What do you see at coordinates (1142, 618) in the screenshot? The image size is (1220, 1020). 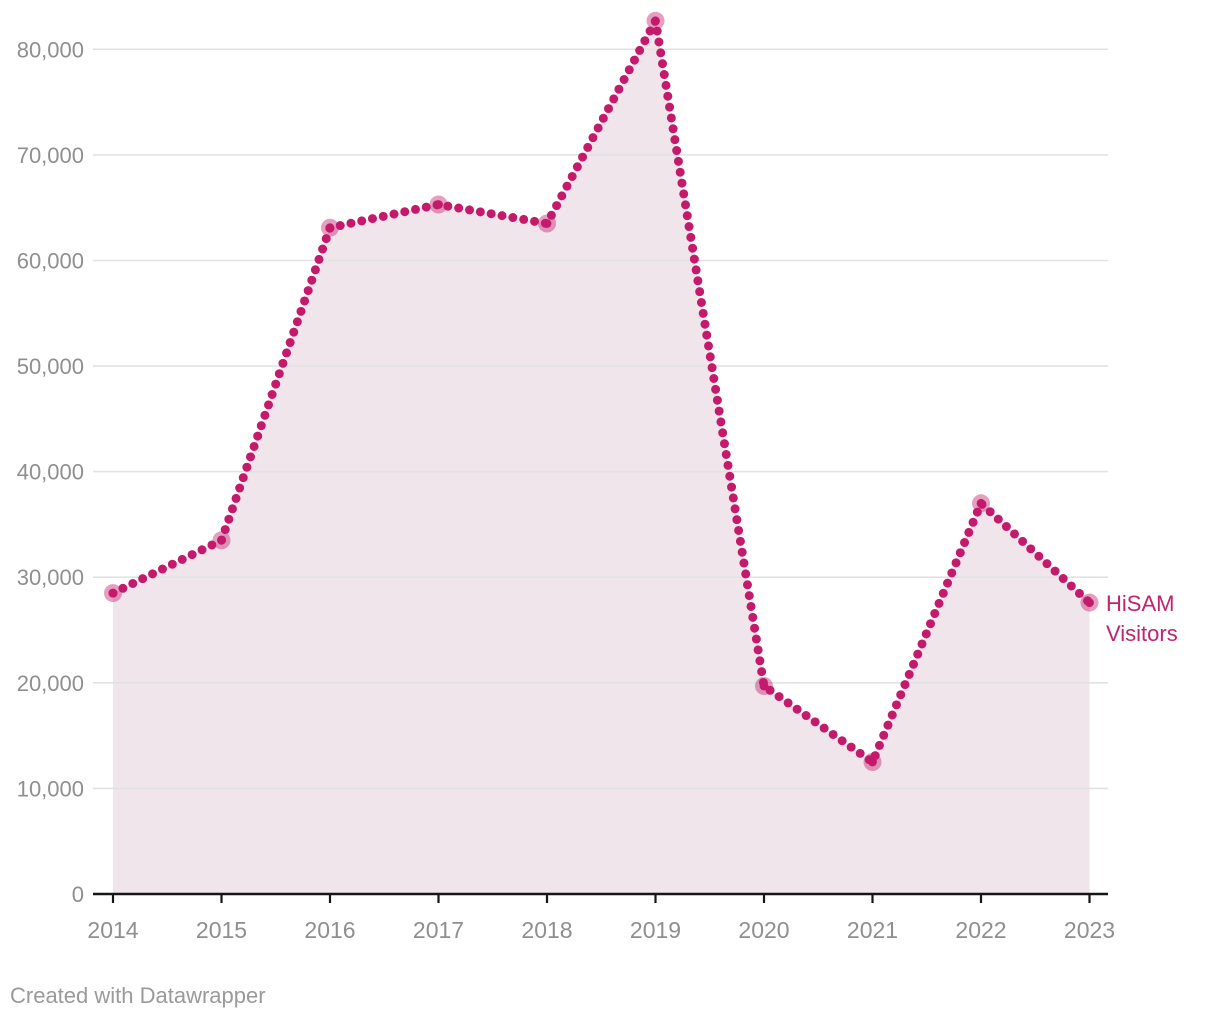 I see `series-direct-label: HiSAM Visitors` at bounding box center [1142, 618].